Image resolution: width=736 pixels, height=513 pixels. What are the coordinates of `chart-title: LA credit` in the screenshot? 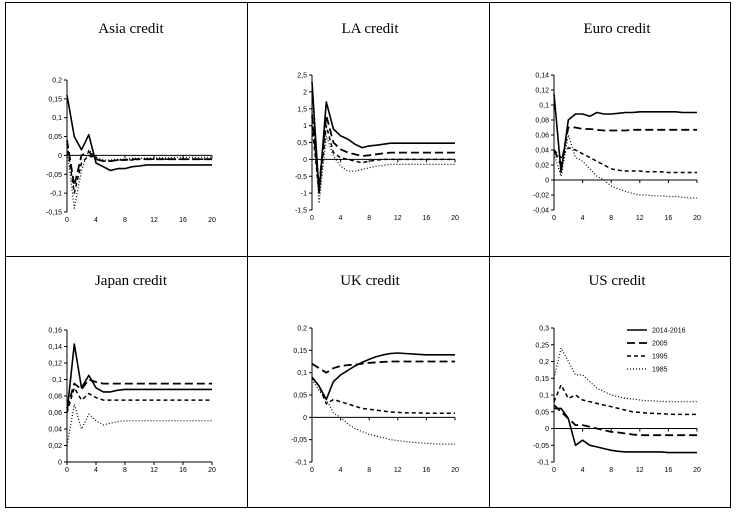 It's located at (370, 29).